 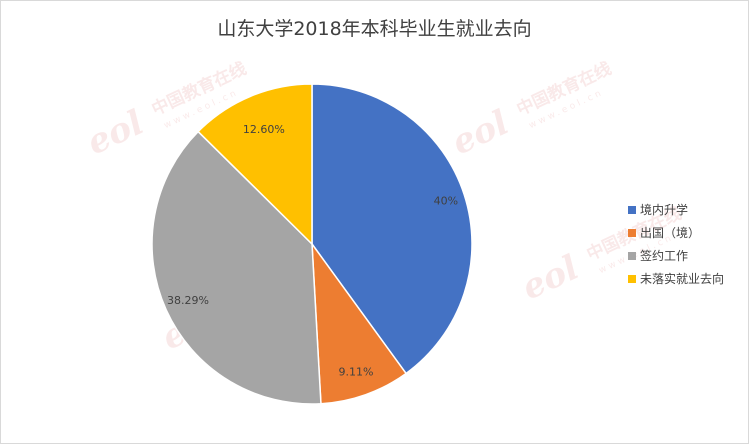 I want to click on legend-item: 签约工作, so click(x=676, y=255).